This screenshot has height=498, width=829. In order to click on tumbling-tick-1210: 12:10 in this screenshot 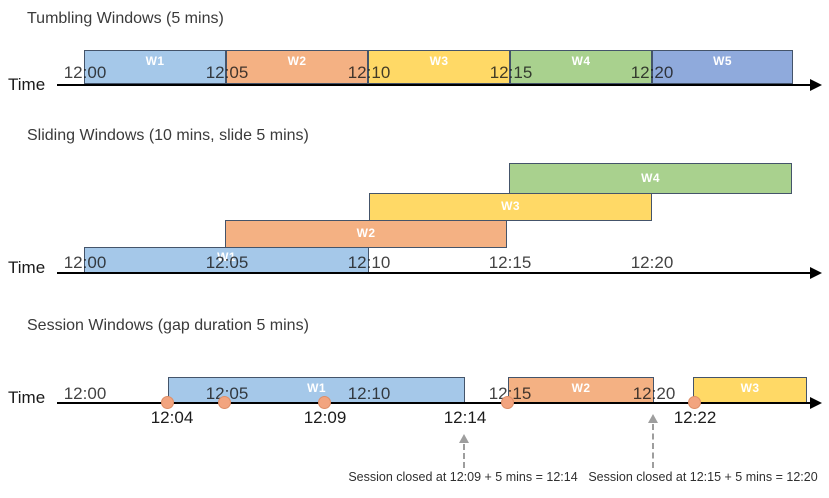, I will do `click(369, 72)`.